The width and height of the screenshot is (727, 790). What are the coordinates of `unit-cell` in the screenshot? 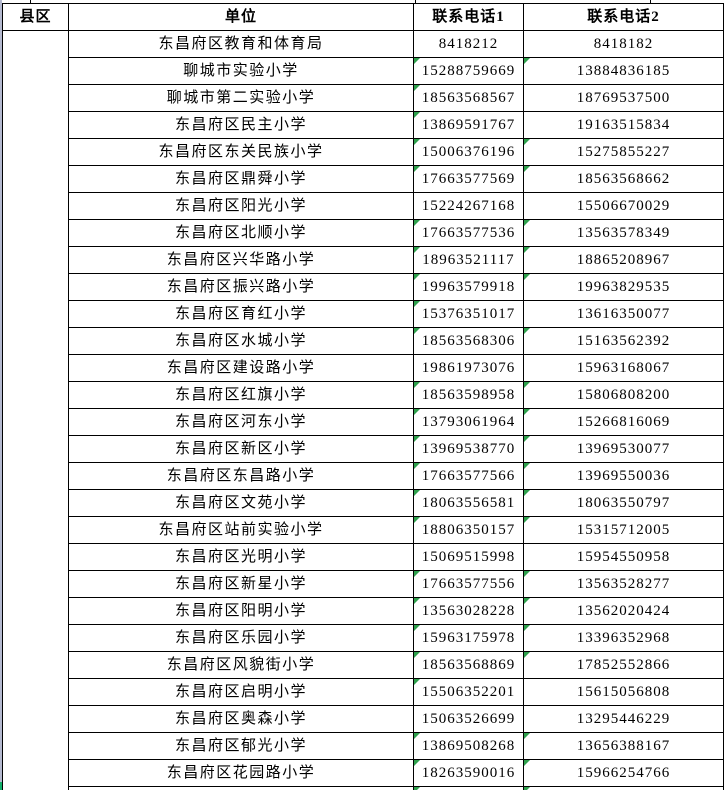 It's located at (241, 788).